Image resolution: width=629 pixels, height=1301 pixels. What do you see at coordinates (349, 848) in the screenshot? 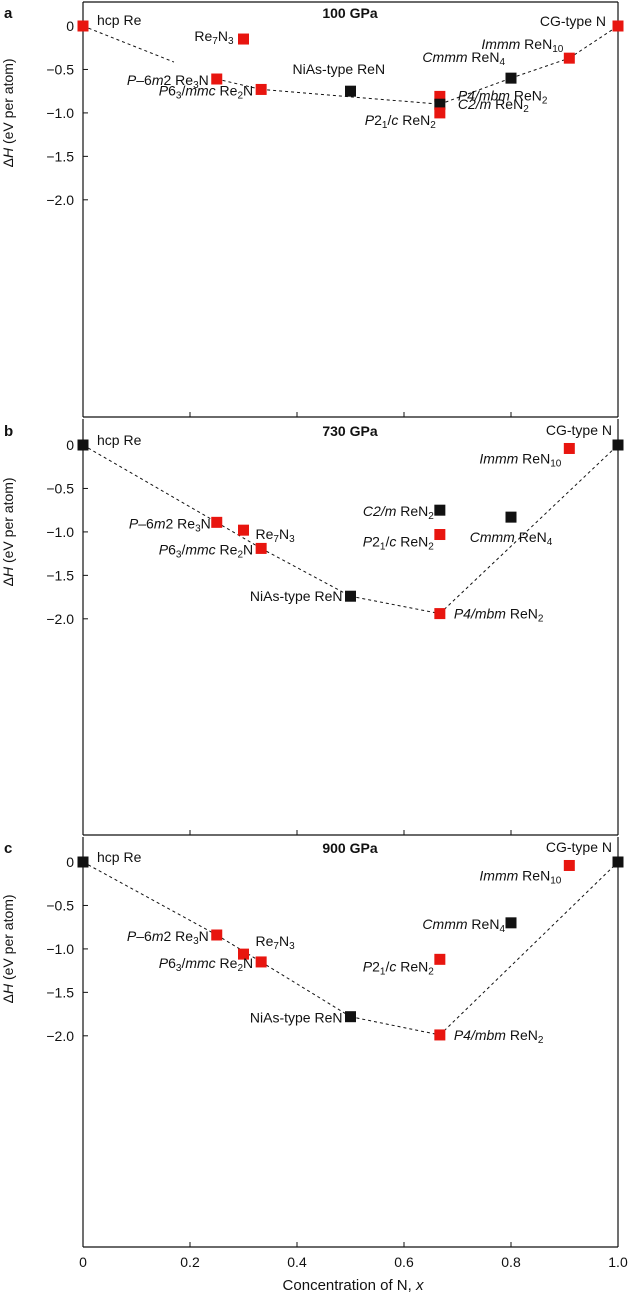
I see `panel-title: 900 GPa` at bounding box center [349, 848].